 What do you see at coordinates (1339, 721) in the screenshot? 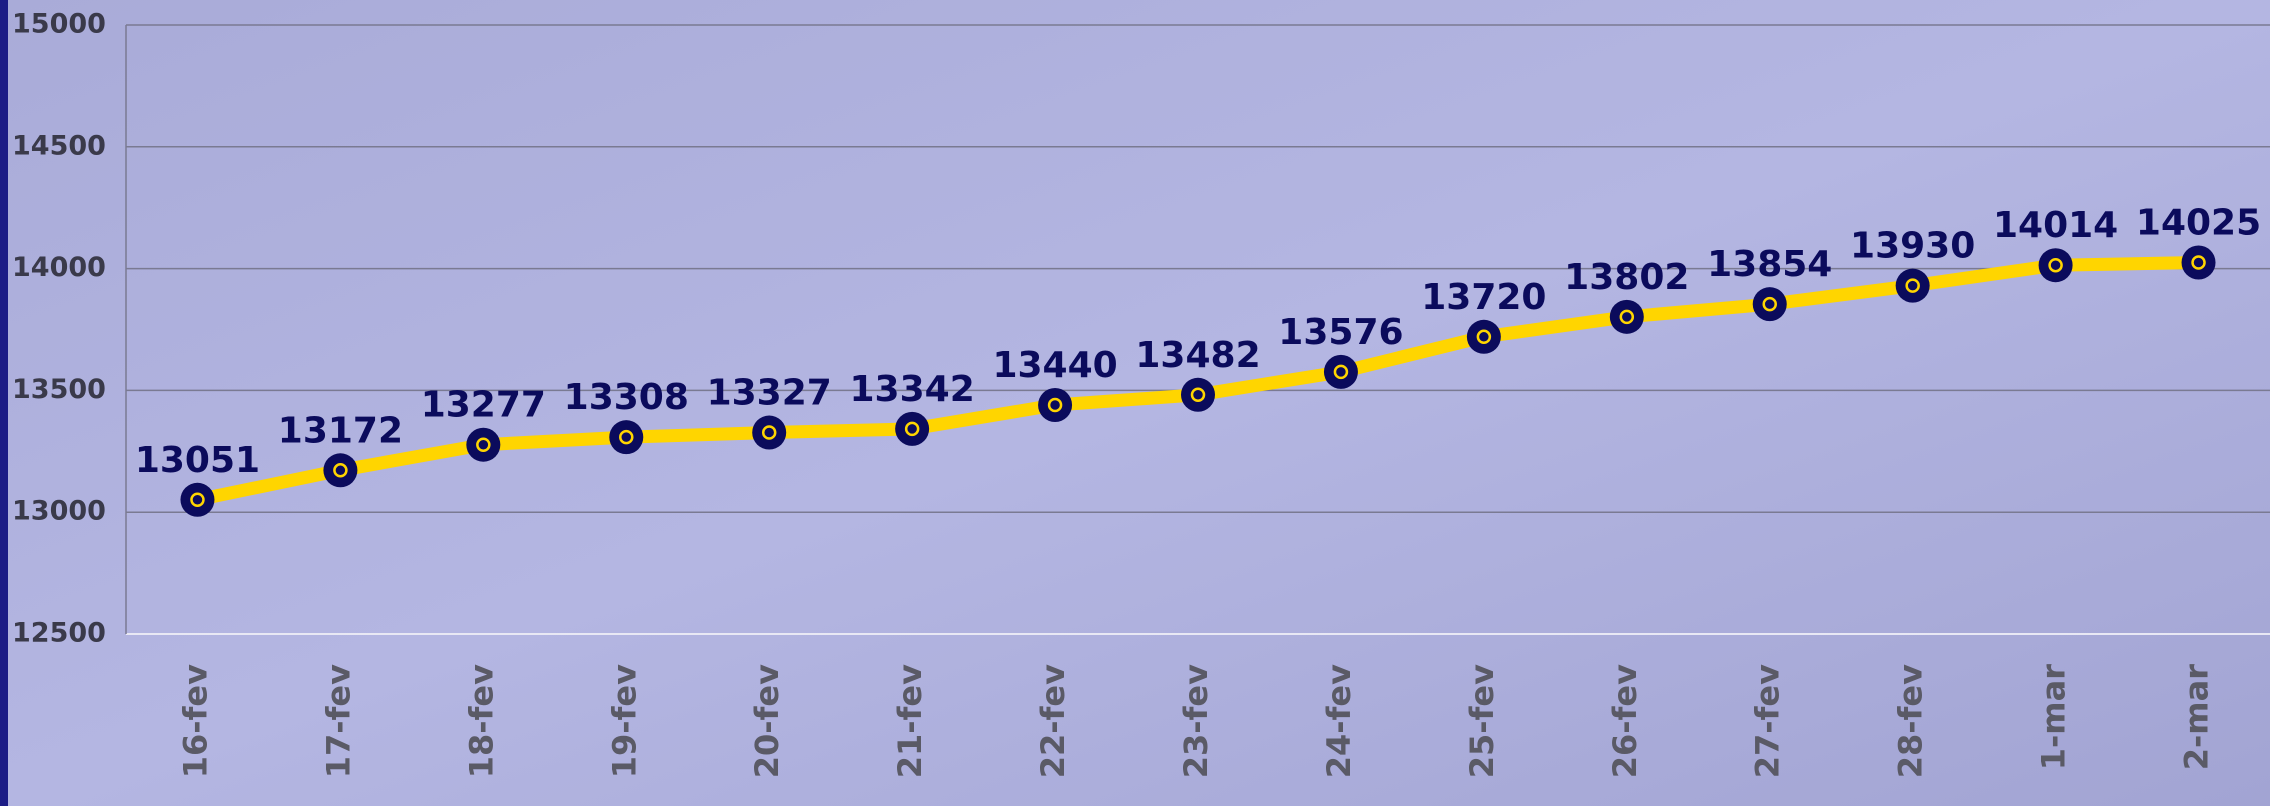
I see `x-tick-label: 24-fev` at bounding box center [1339, 721].